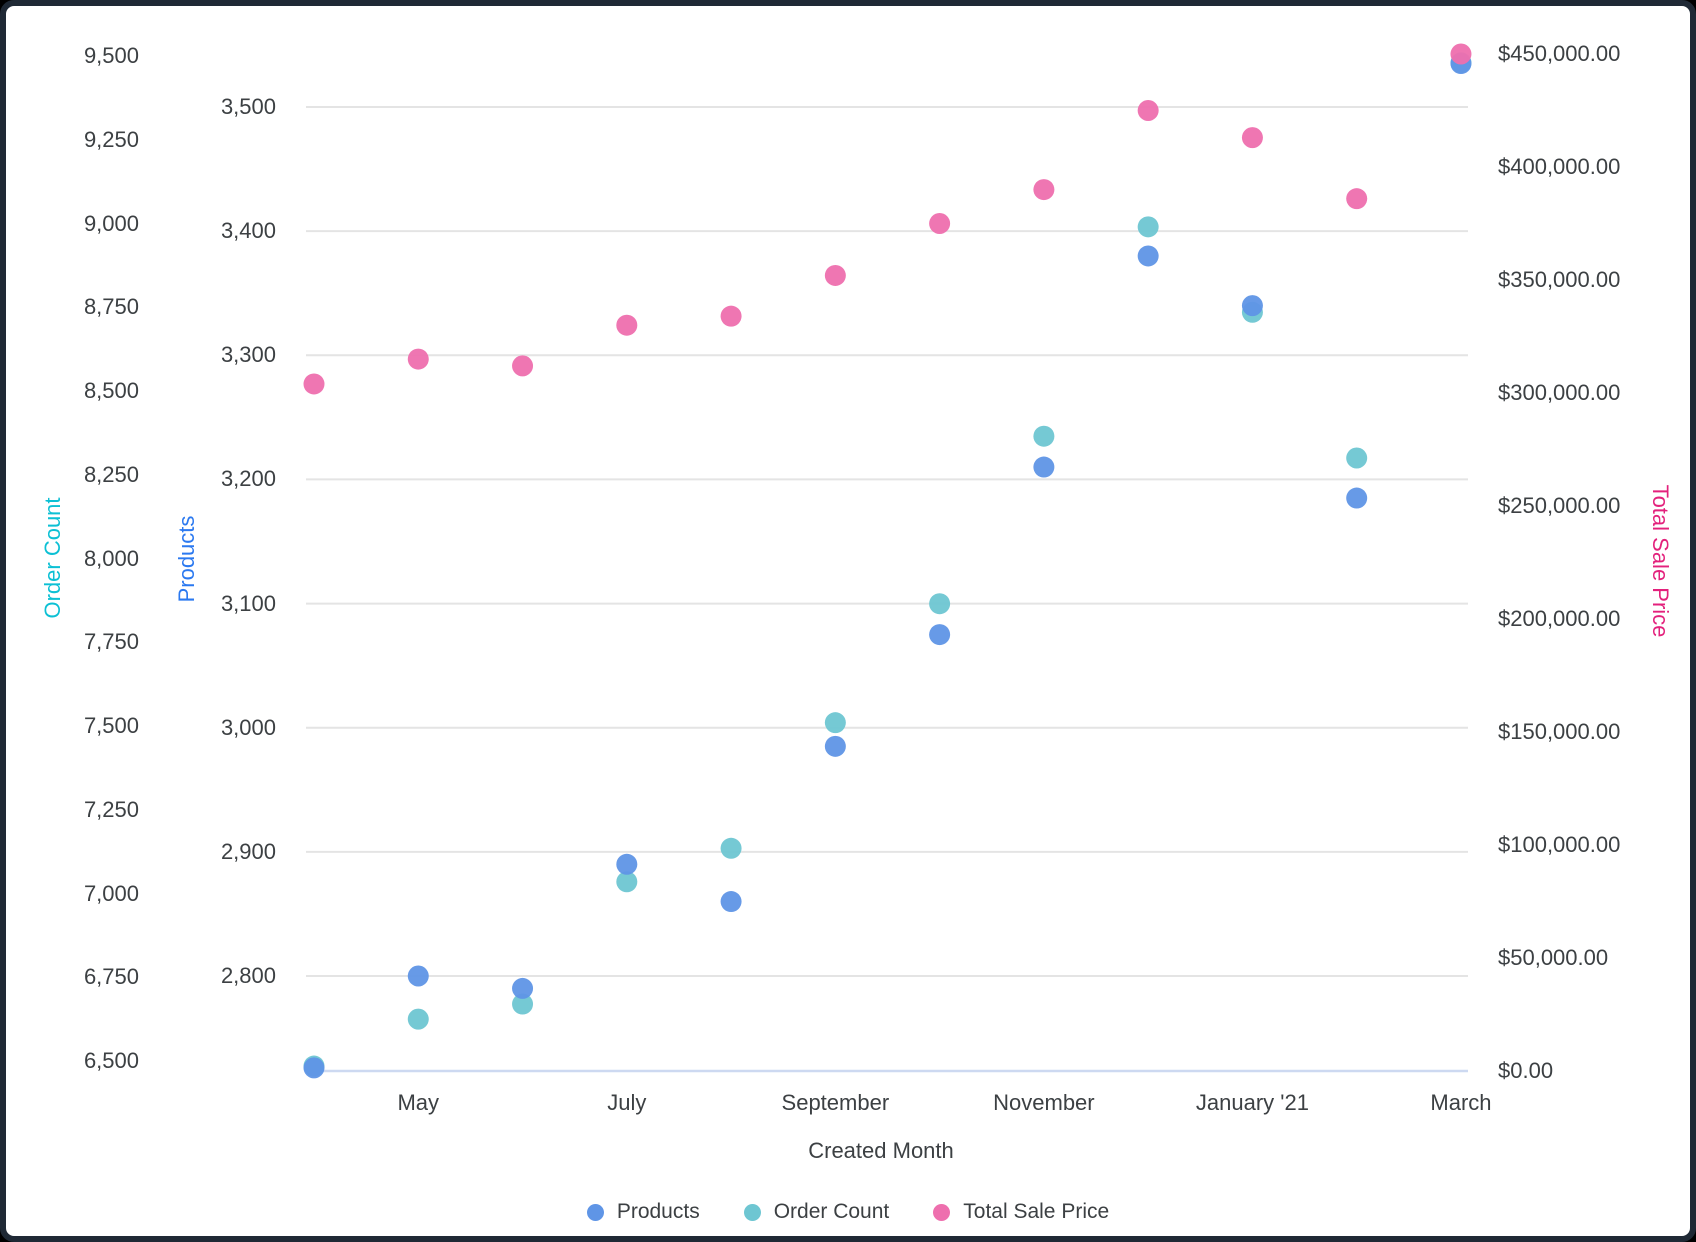 The image size is (1696, 1242). What do you see at coordinates (752, 1212) in the screenshot?
I see `order-count-legend-dot-icon` at bounding box center [752, 1212].